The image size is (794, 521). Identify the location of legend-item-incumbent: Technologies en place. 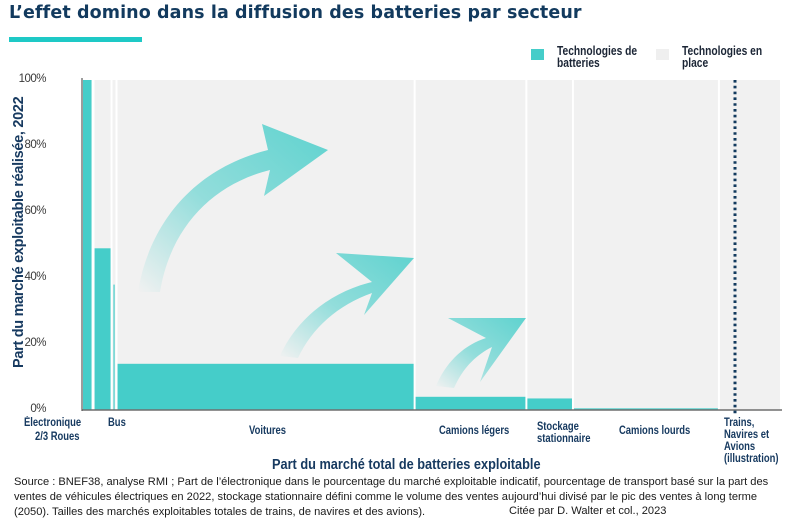
(719, 57).